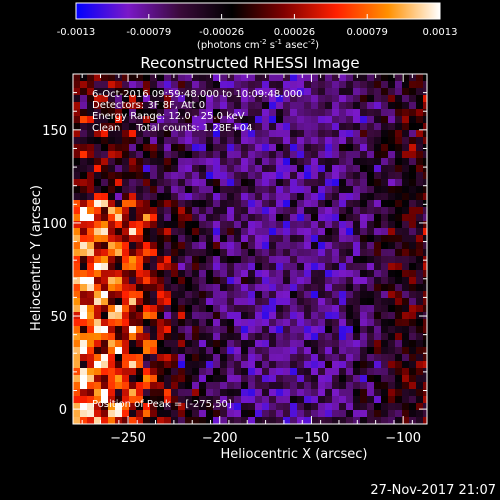  I want to click on colorbar-tick-label: -0.0013, so click(76, 32).